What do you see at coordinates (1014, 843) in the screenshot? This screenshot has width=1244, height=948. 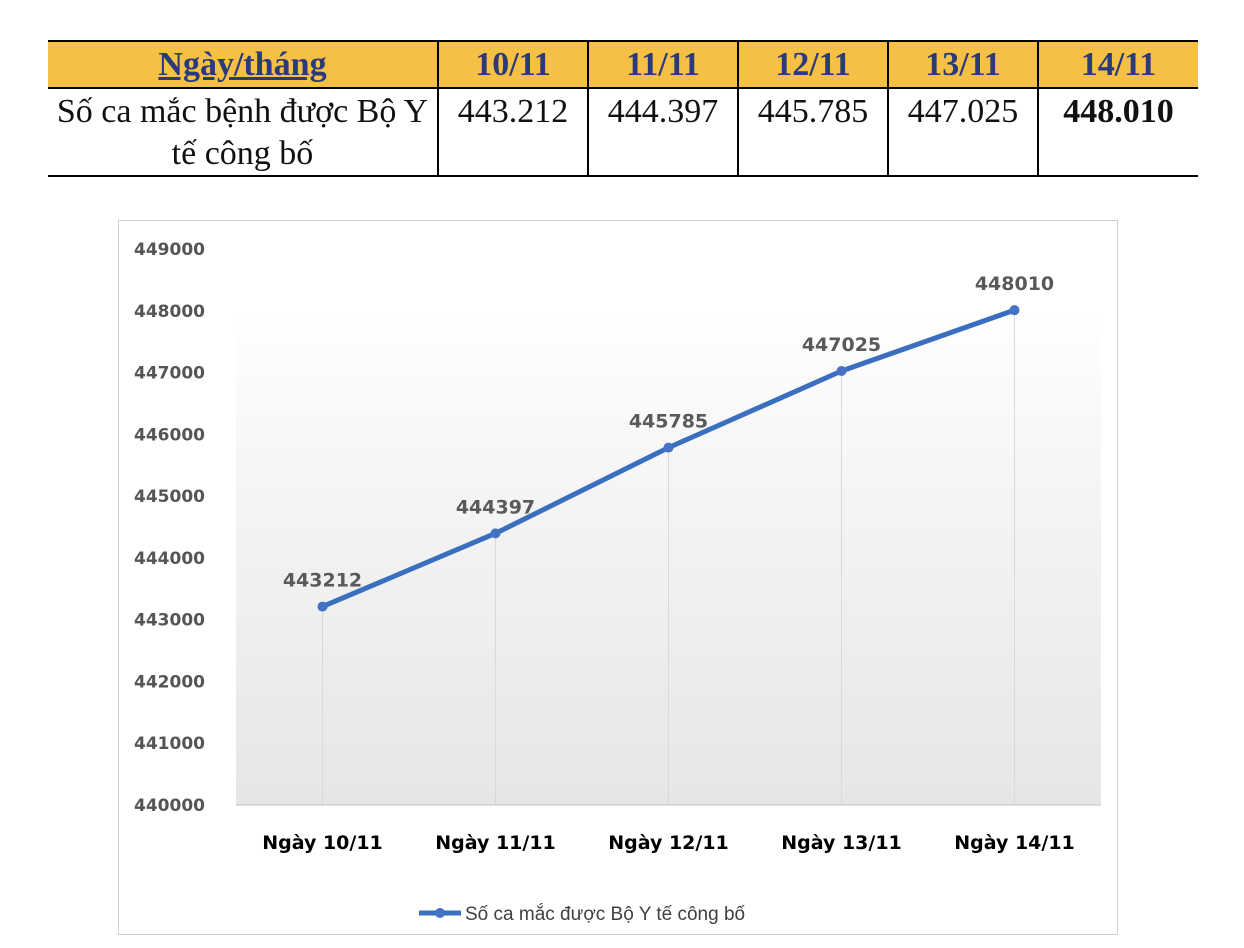 I see `x-tick-label: Ngày 14/11` at bounding box center [1014, 843].